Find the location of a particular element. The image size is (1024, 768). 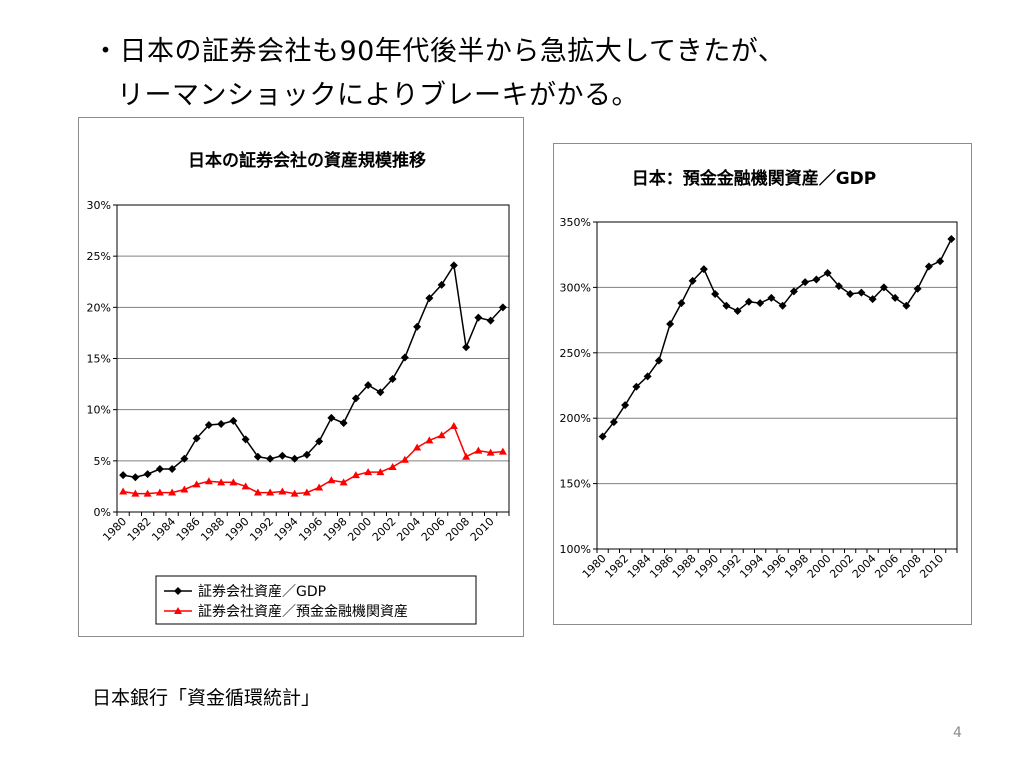

headline-line-2: リーマンショックによりブレーキがかる。 is located at coordinates (378, 95).